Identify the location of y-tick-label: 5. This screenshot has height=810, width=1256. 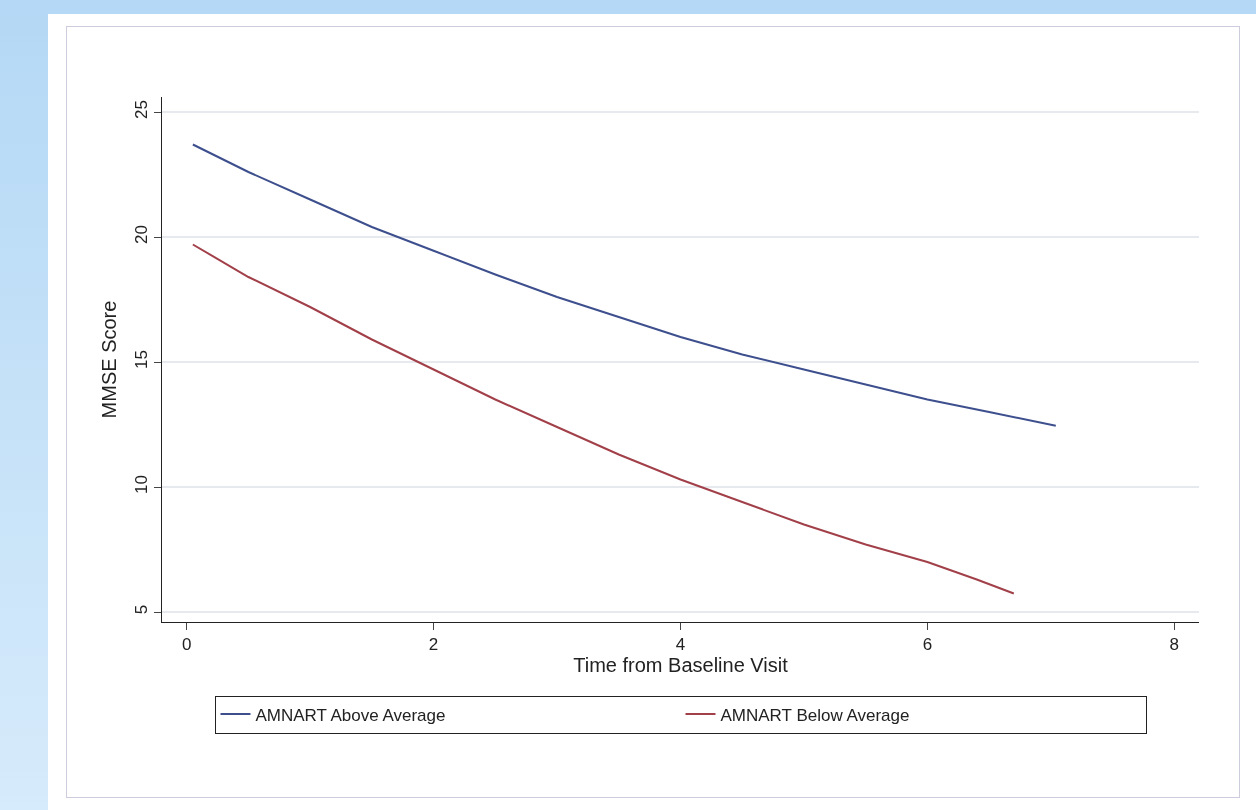
(142, 609).